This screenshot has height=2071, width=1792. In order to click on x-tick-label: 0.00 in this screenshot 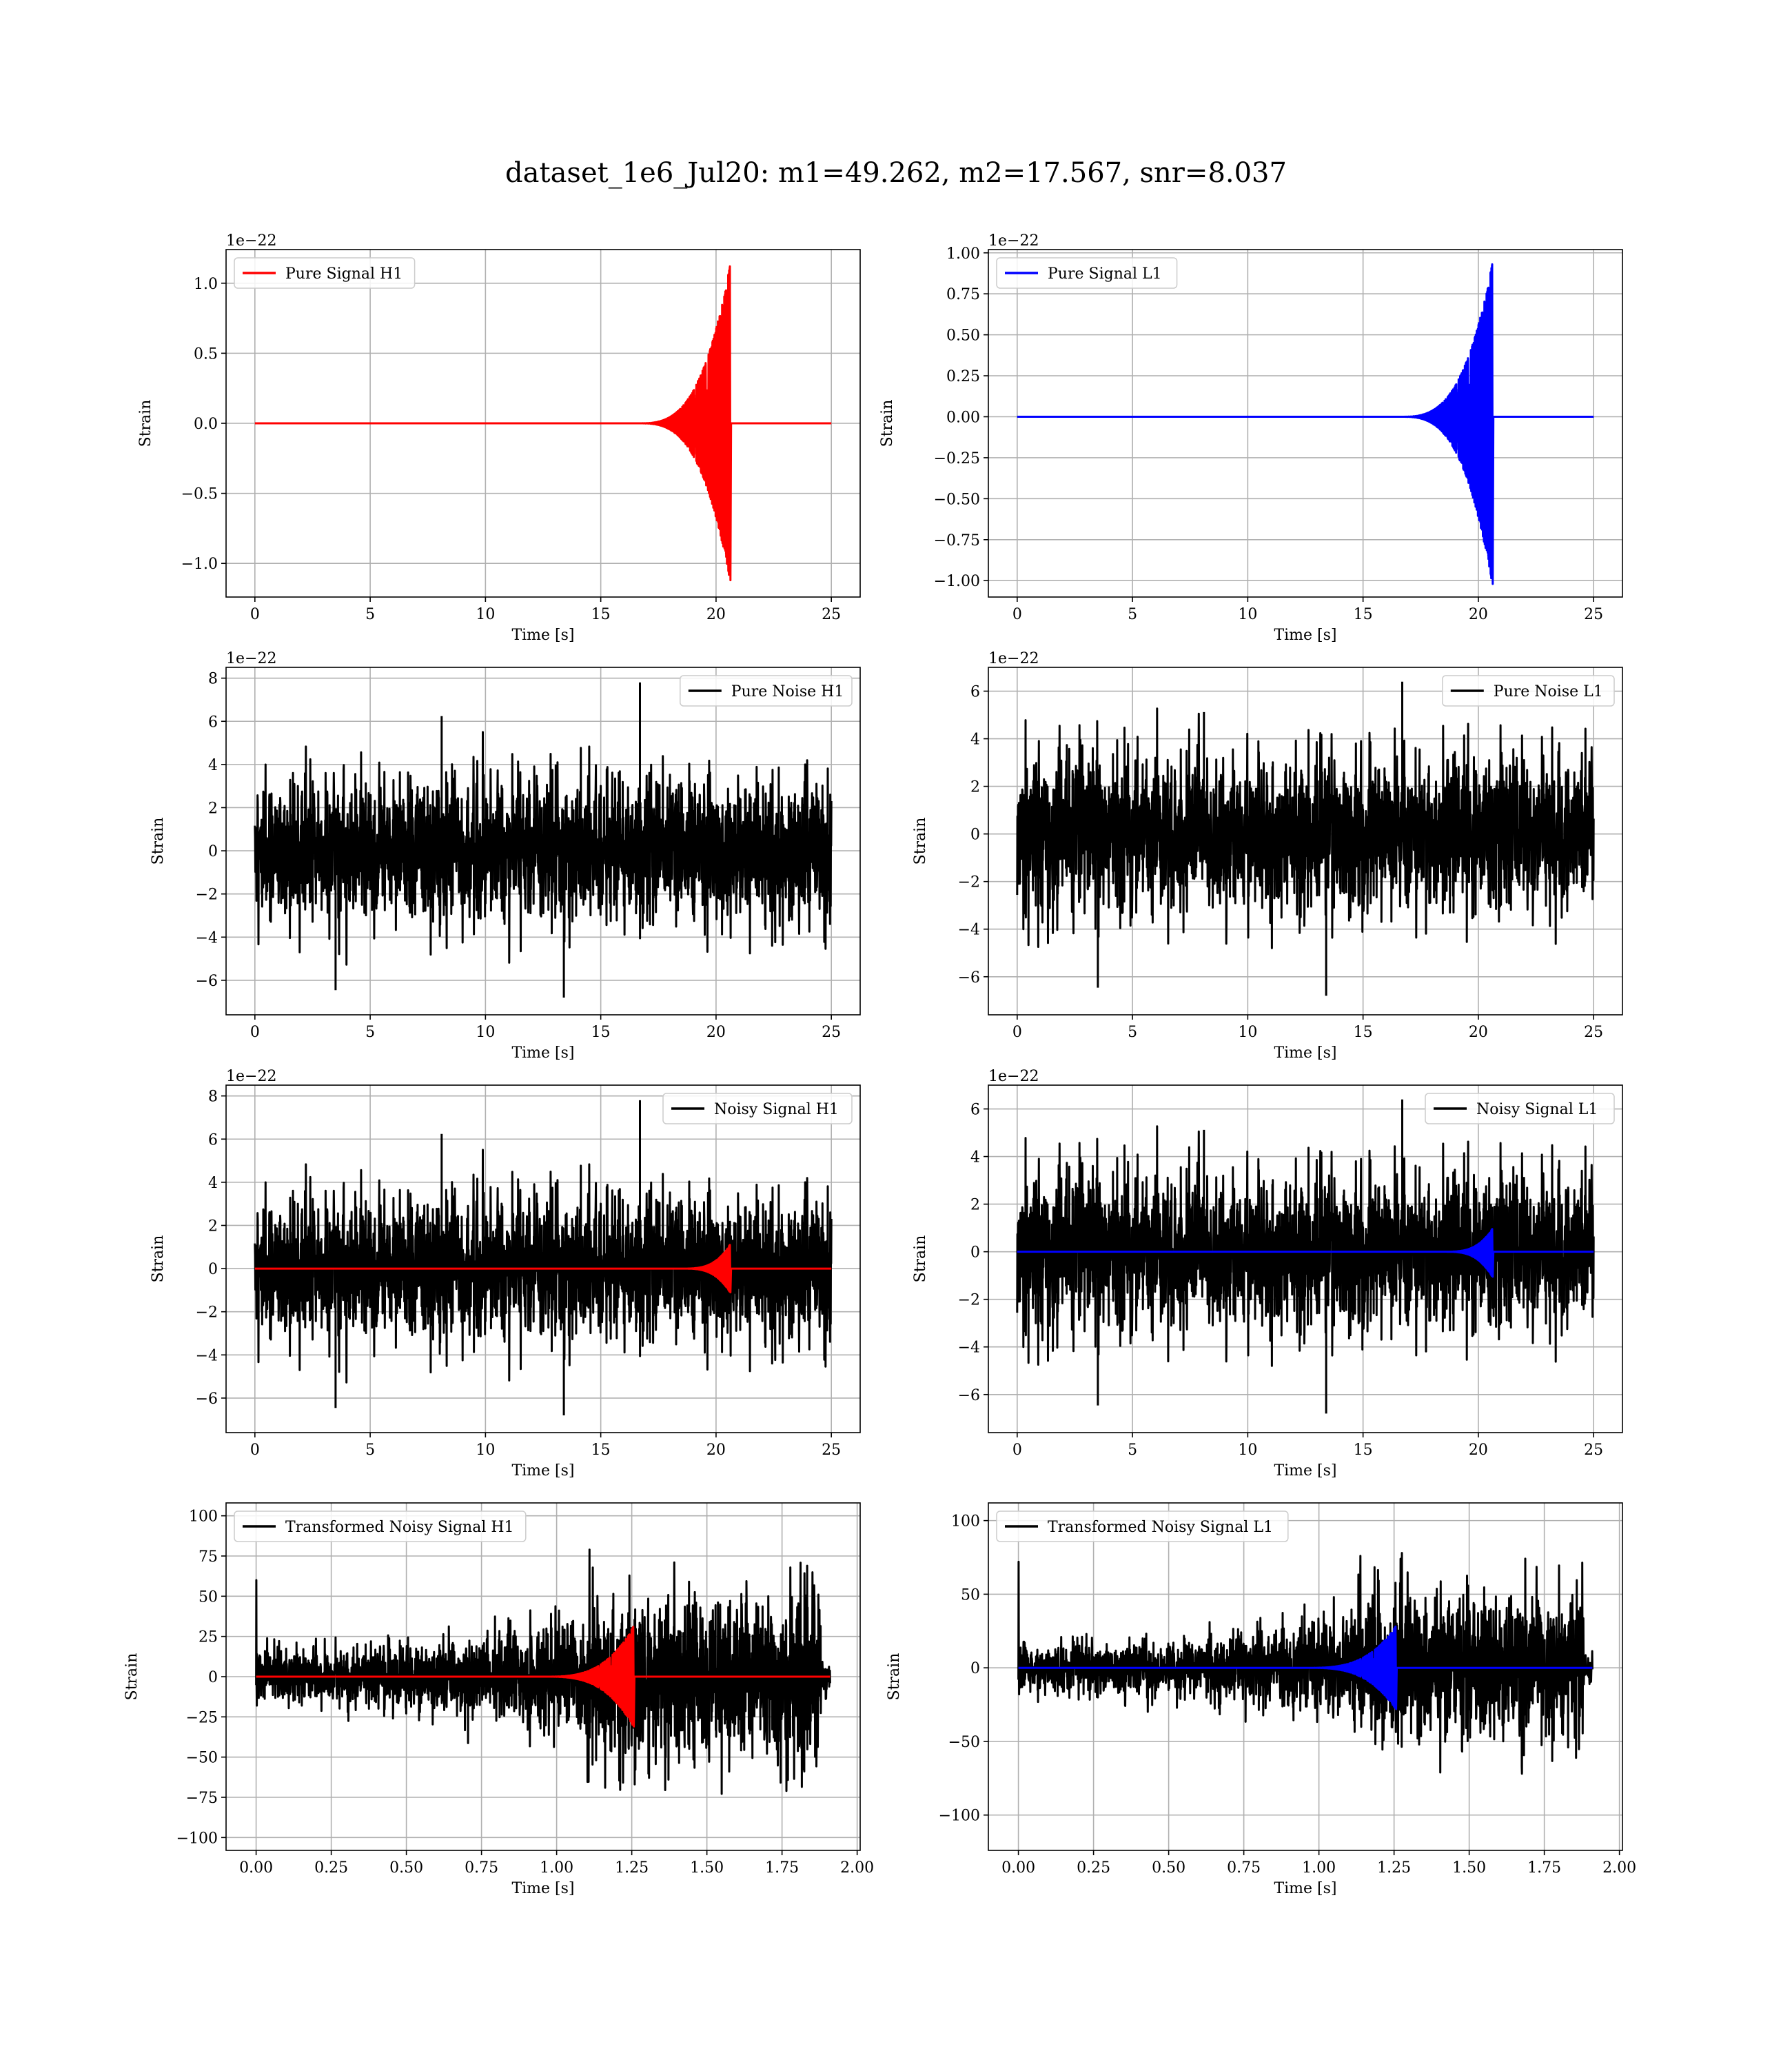, I will do `click(256, 1868)`.